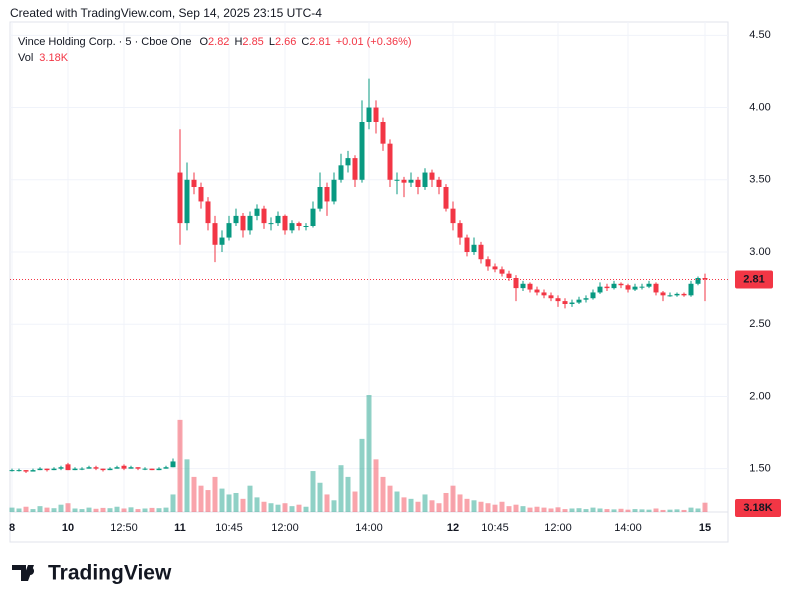 The height and width of the screenshot is (608, 798). Describe the element at coordinates (12, 528) in the screenshot. I see `x-tick-label: 8` at that location.